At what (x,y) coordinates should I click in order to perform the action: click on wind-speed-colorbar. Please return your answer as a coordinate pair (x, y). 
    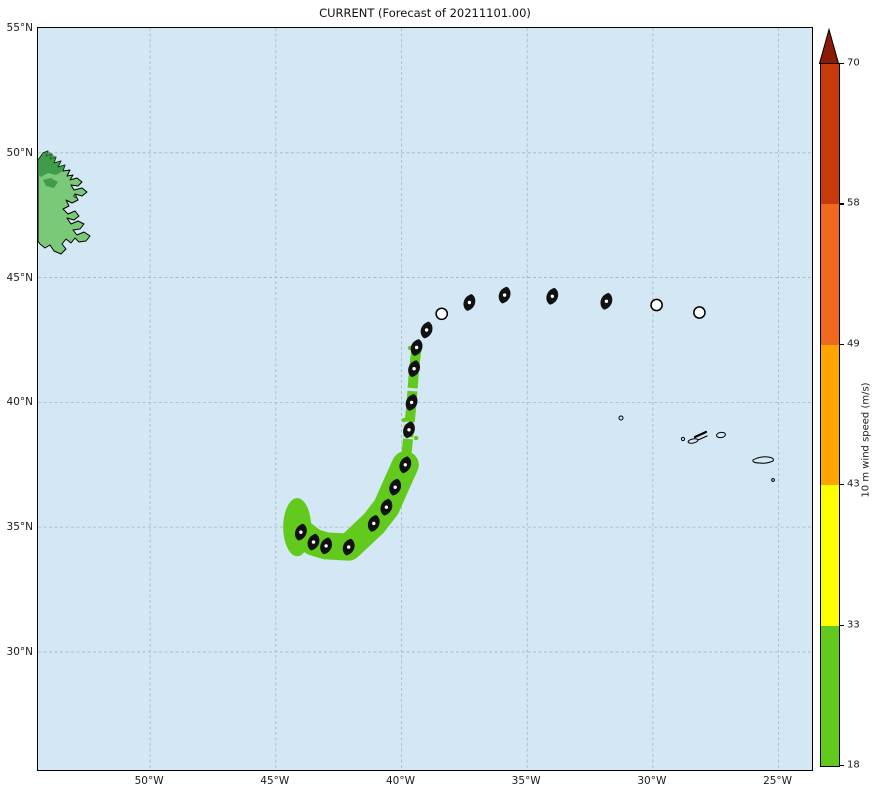
    Looking at the image, I should click on (830, 415).